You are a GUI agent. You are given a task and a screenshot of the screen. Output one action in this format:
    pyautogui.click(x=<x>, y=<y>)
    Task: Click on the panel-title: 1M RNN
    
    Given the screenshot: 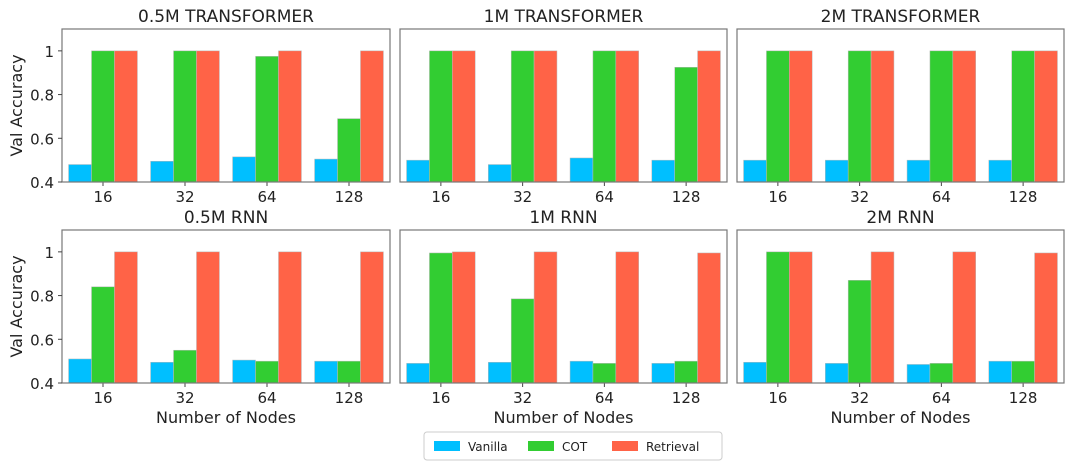 What is the action you would take?
    pyautogui.click(x=563, y=218)
    